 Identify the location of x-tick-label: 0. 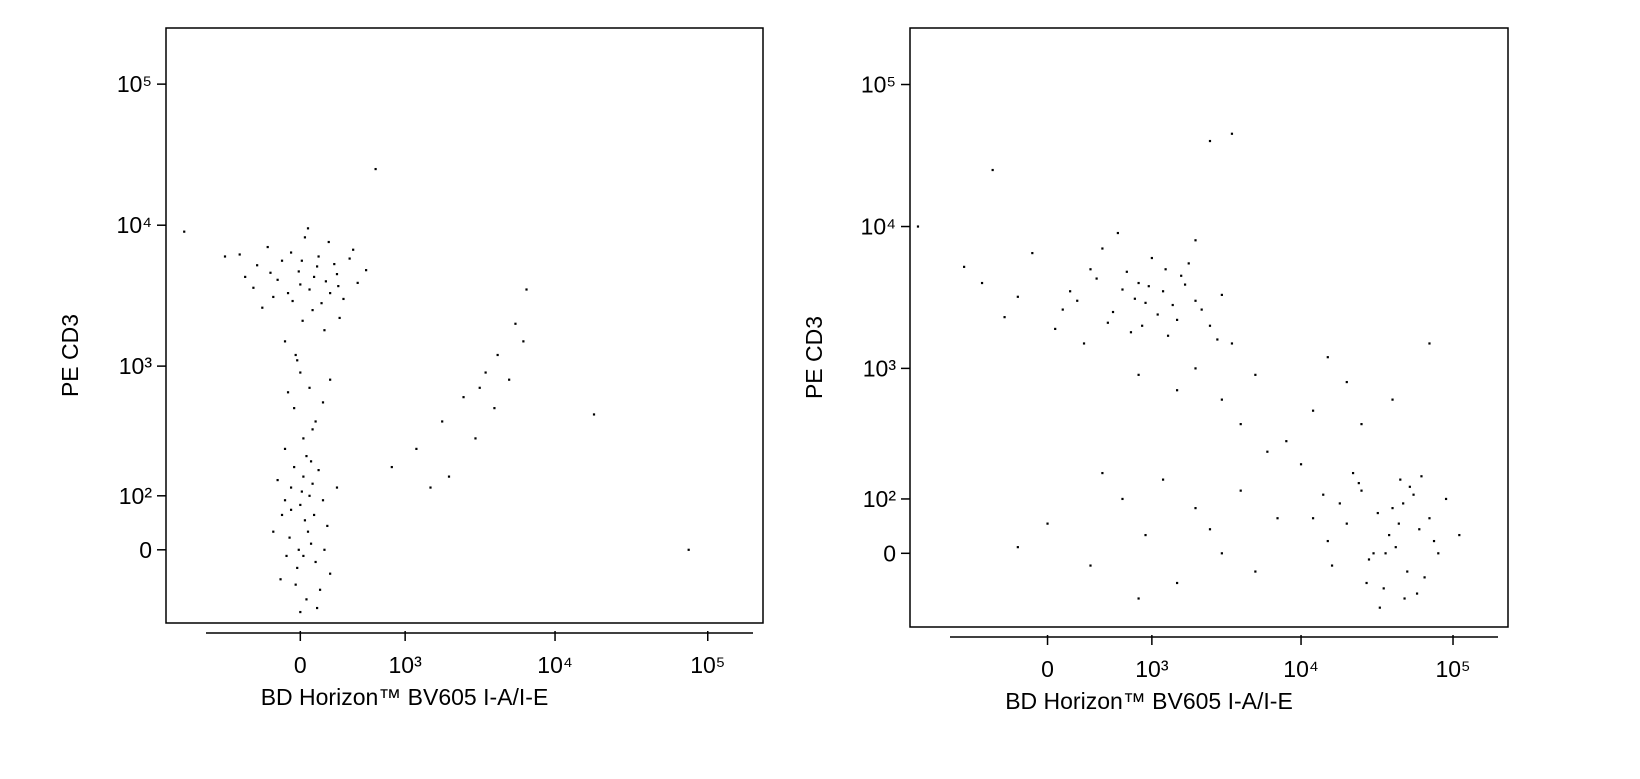
(1047, 669).